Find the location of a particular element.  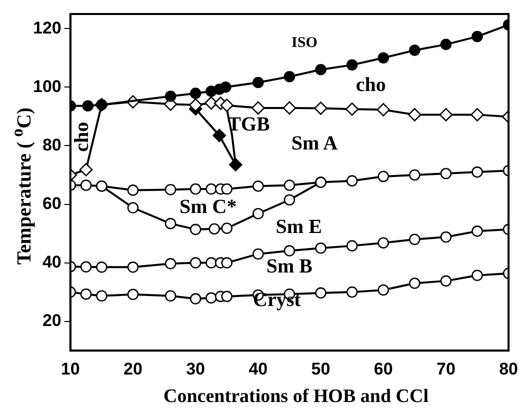

y-tick-label: 100 is located at coordinates (47, 86).